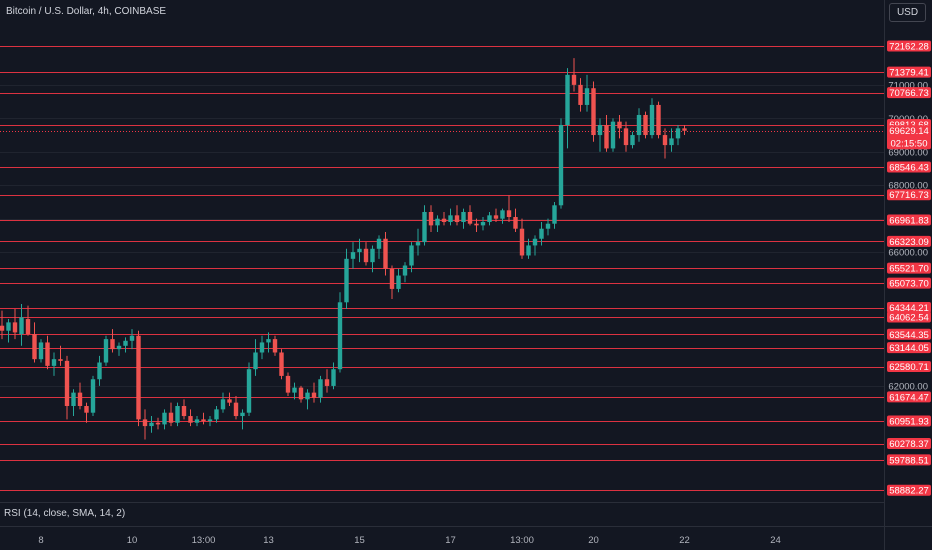  What do you see at coordinates (908, 85) in the screenshot?
I see `y-tick-label: 71000.00` at bounding box center [908, 85].